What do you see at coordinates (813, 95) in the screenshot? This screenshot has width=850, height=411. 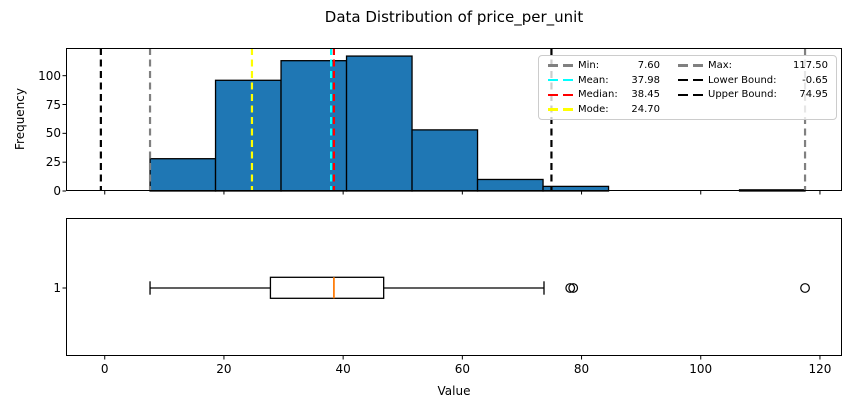 I see `legend-value: 74.95` at bounding box center [813, 95].